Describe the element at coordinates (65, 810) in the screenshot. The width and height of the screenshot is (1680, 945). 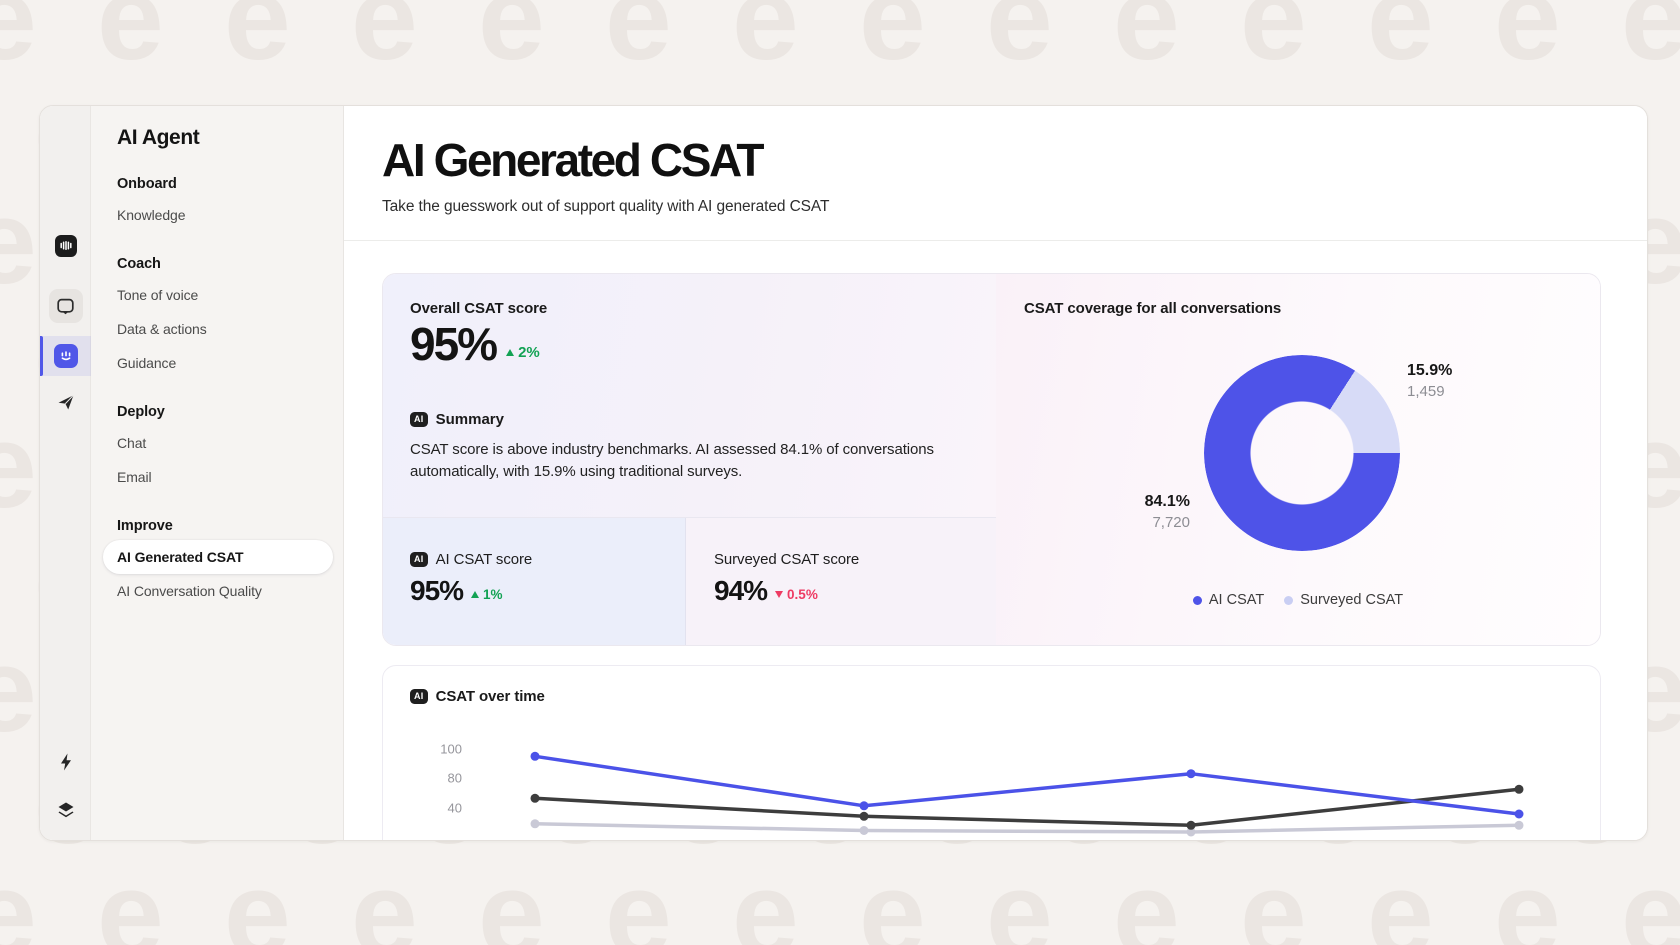
I see `layers-icon` at that location.